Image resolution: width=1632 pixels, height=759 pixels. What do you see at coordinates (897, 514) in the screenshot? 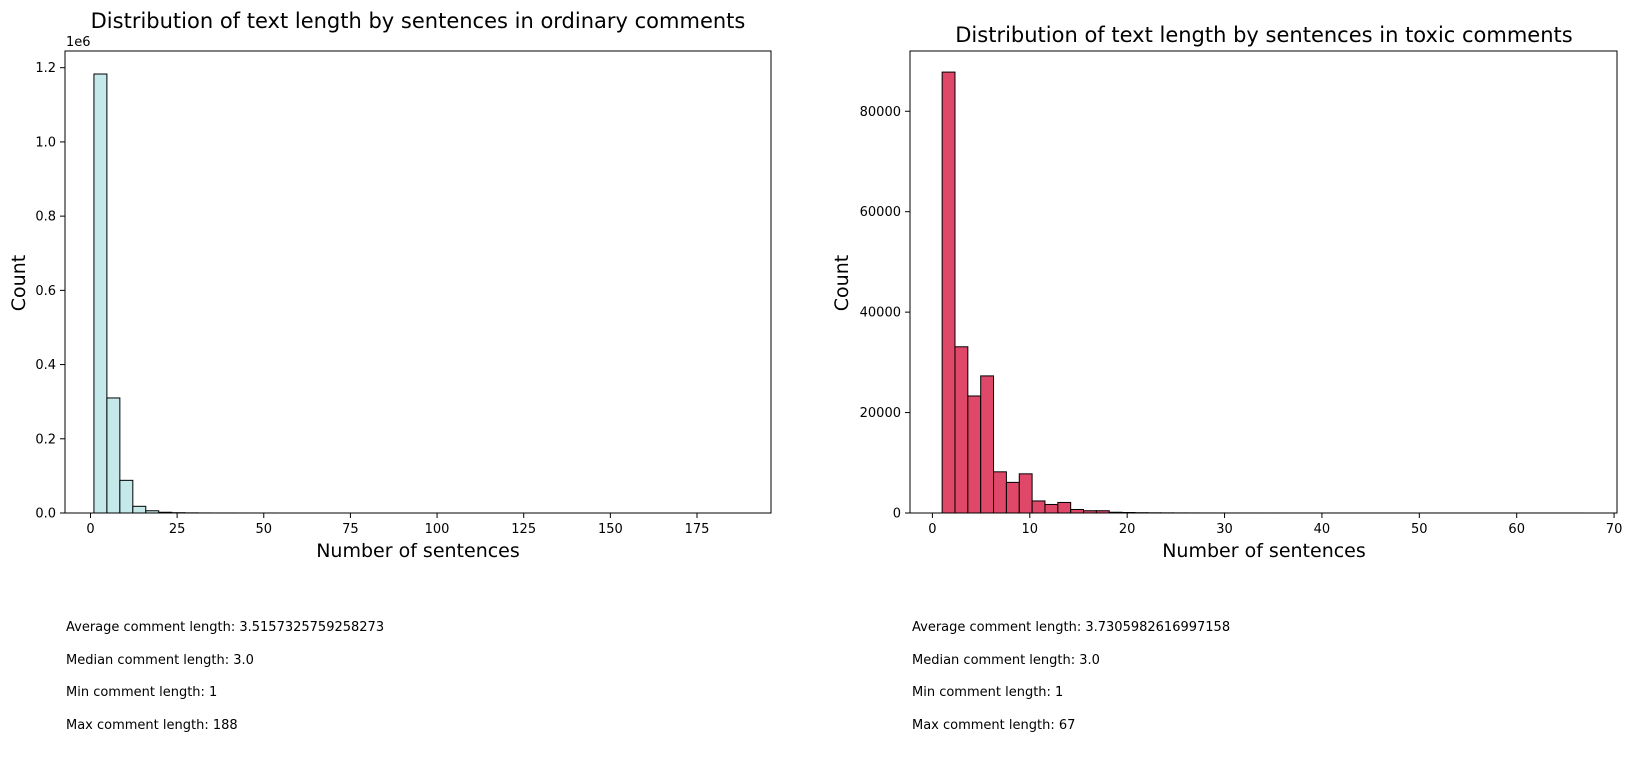
I see `y-tick-label: 0` at bounding box center [897, 514].